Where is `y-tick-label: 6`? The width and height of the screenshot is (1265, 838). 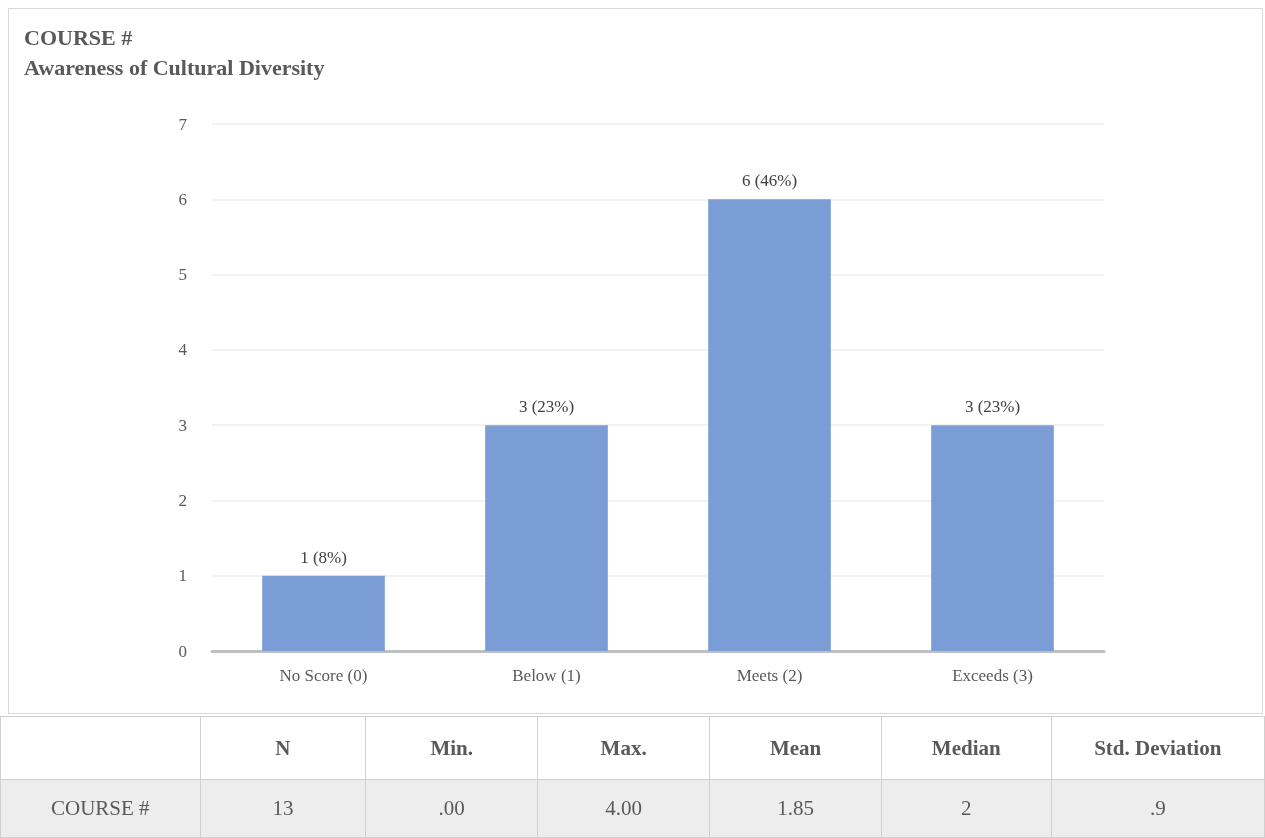
y-tick-label: 6 is located at coordinates (182, 199).